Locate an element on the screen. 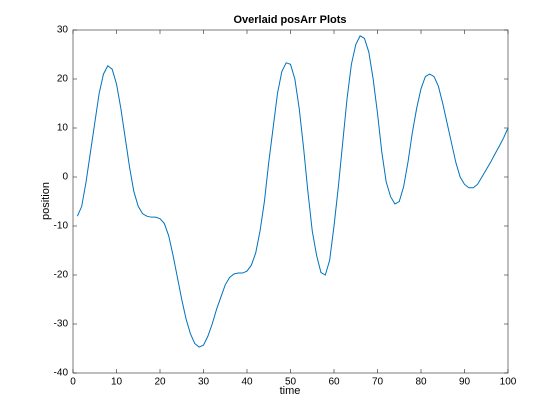  y-tick-label: 10 is located at coordinates (63, 128).